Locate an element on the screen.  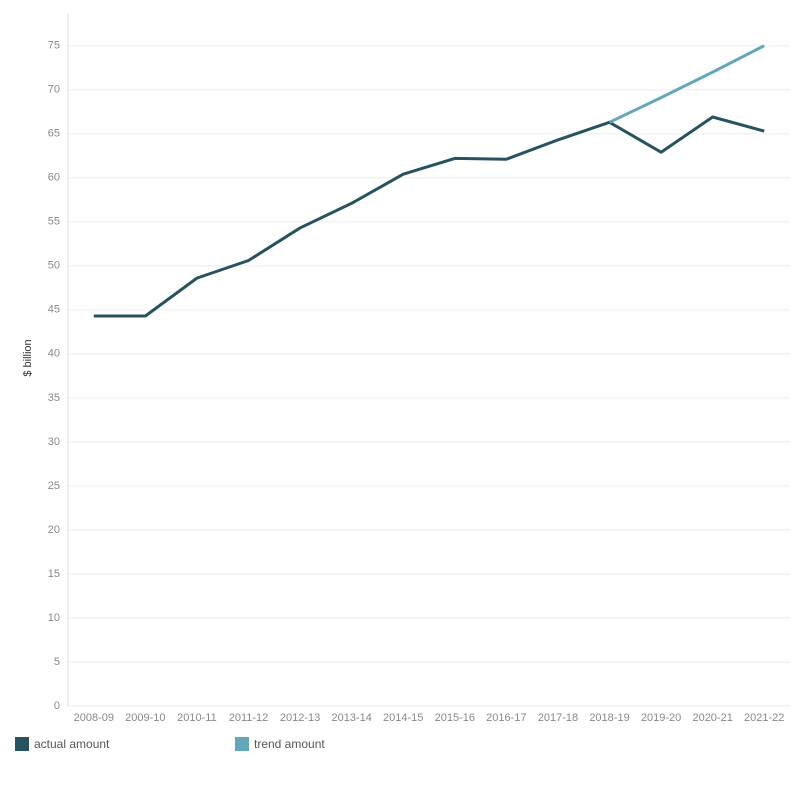
y-tick-label: 65 is located at coordinates (54, 134).